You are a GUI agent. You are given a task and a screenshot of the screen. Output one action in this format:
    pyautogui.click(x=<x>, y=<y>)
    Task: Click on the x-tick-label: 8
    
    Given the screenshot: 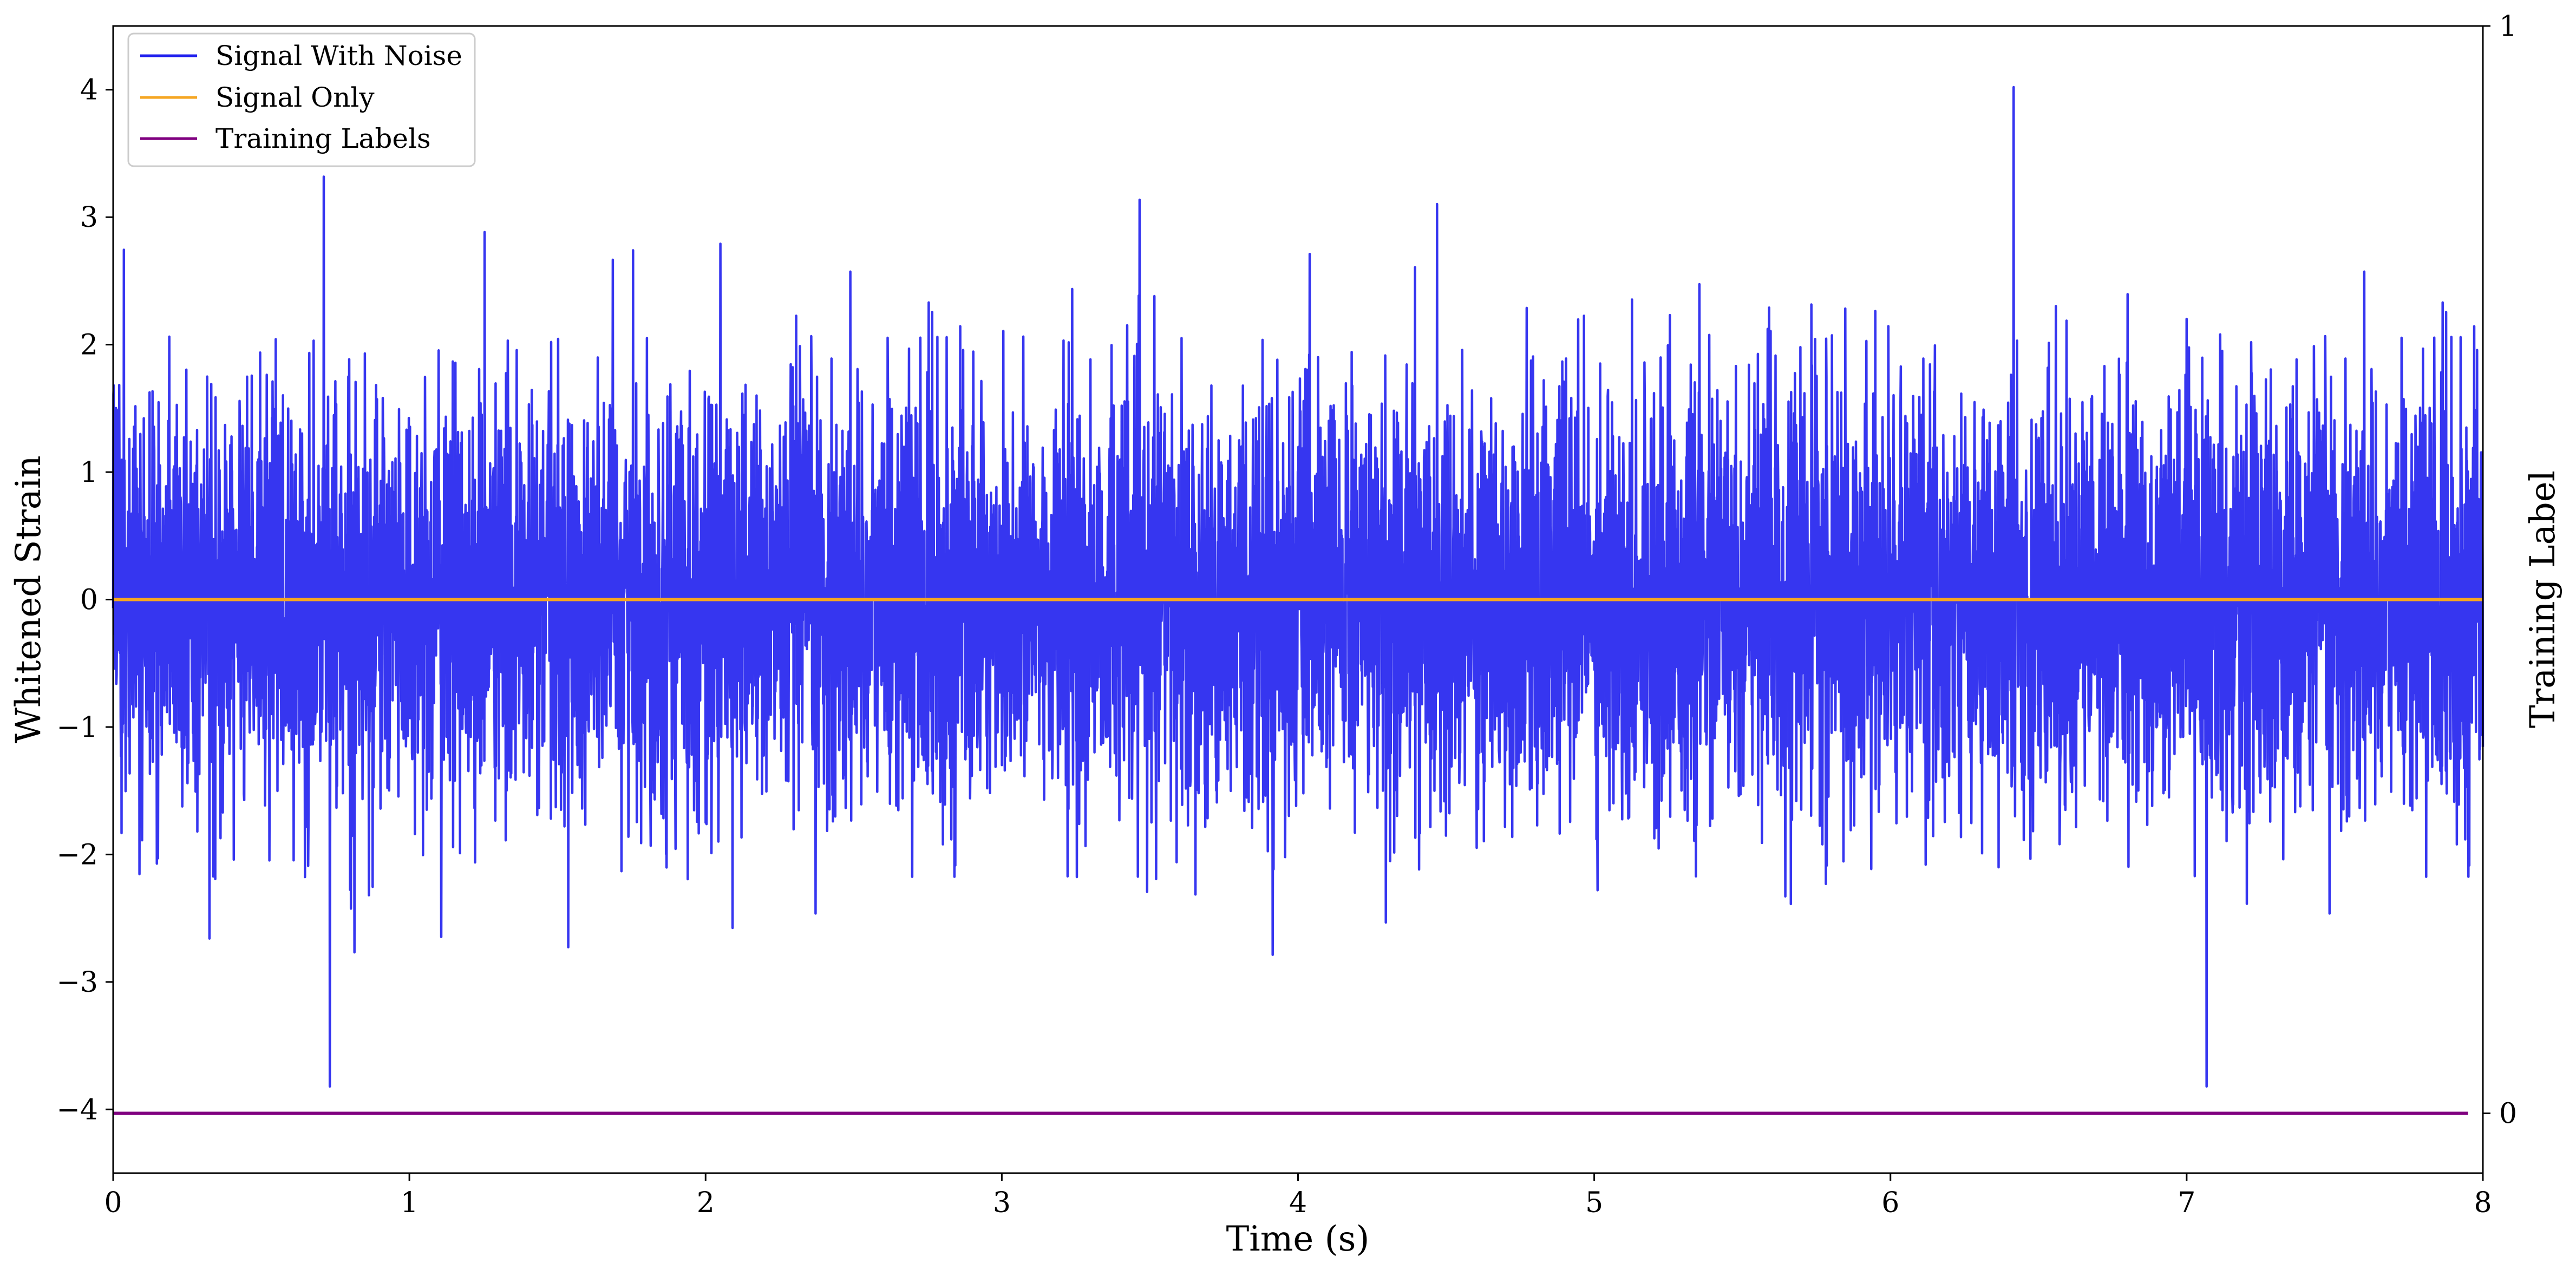 What is the action you would take?
    pyautogui.click(x=2483, y=1203)
    